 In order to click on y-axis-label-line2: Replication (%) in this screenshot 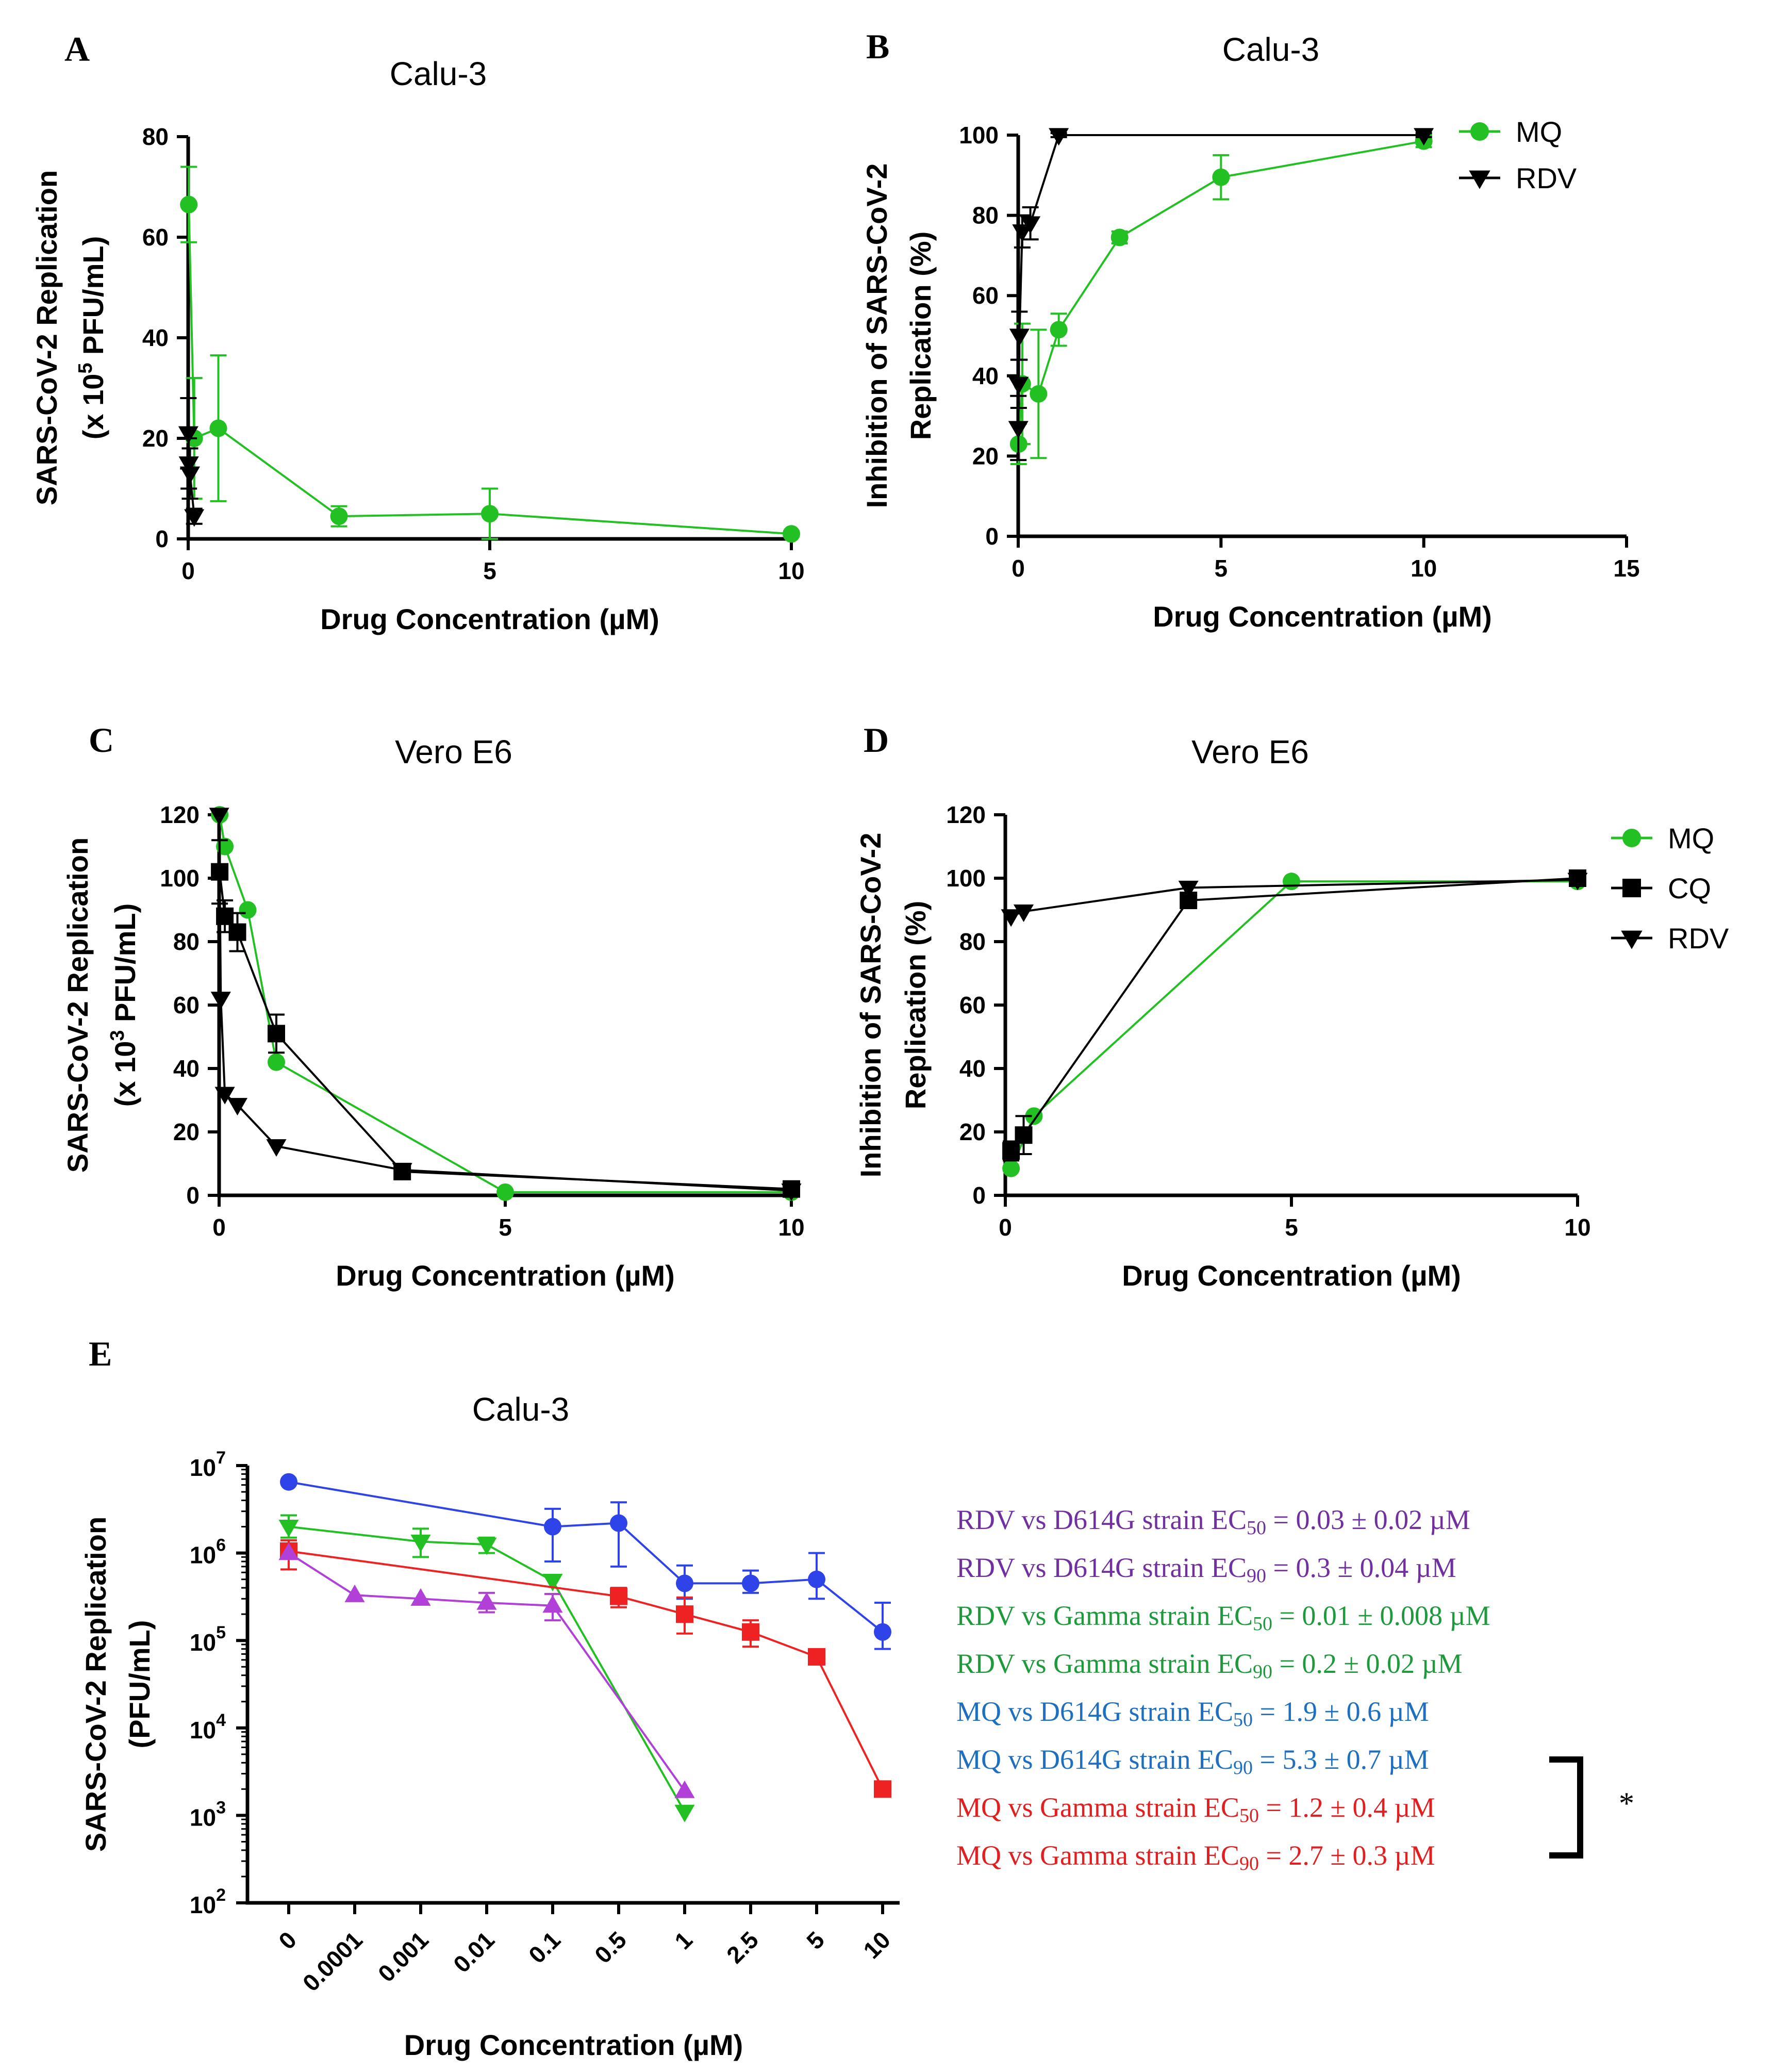, I will do `click(915, 1005)`.